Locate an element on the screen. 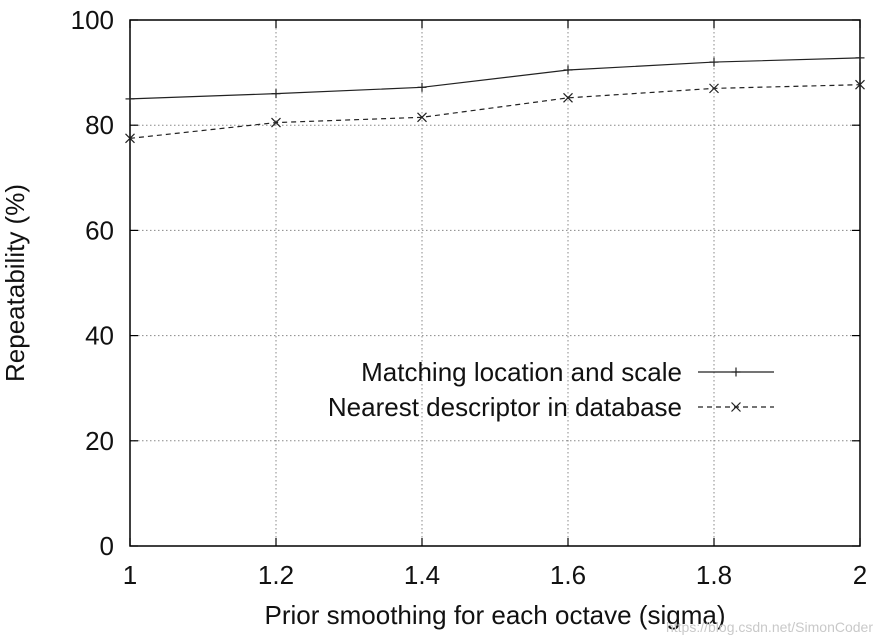 The width and height of the screenshot is (881, 641). watermark: https://blog.csdn.net/SimonCoder is located at coordinates (769, 627).